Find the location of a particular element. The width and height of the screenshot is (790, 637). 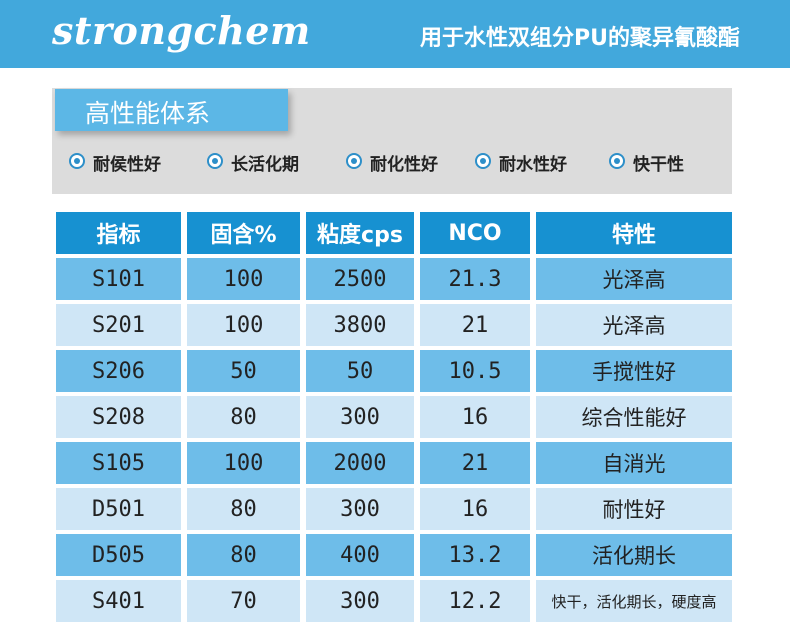

table-cell: D501 is located at coordinates (118, 509).